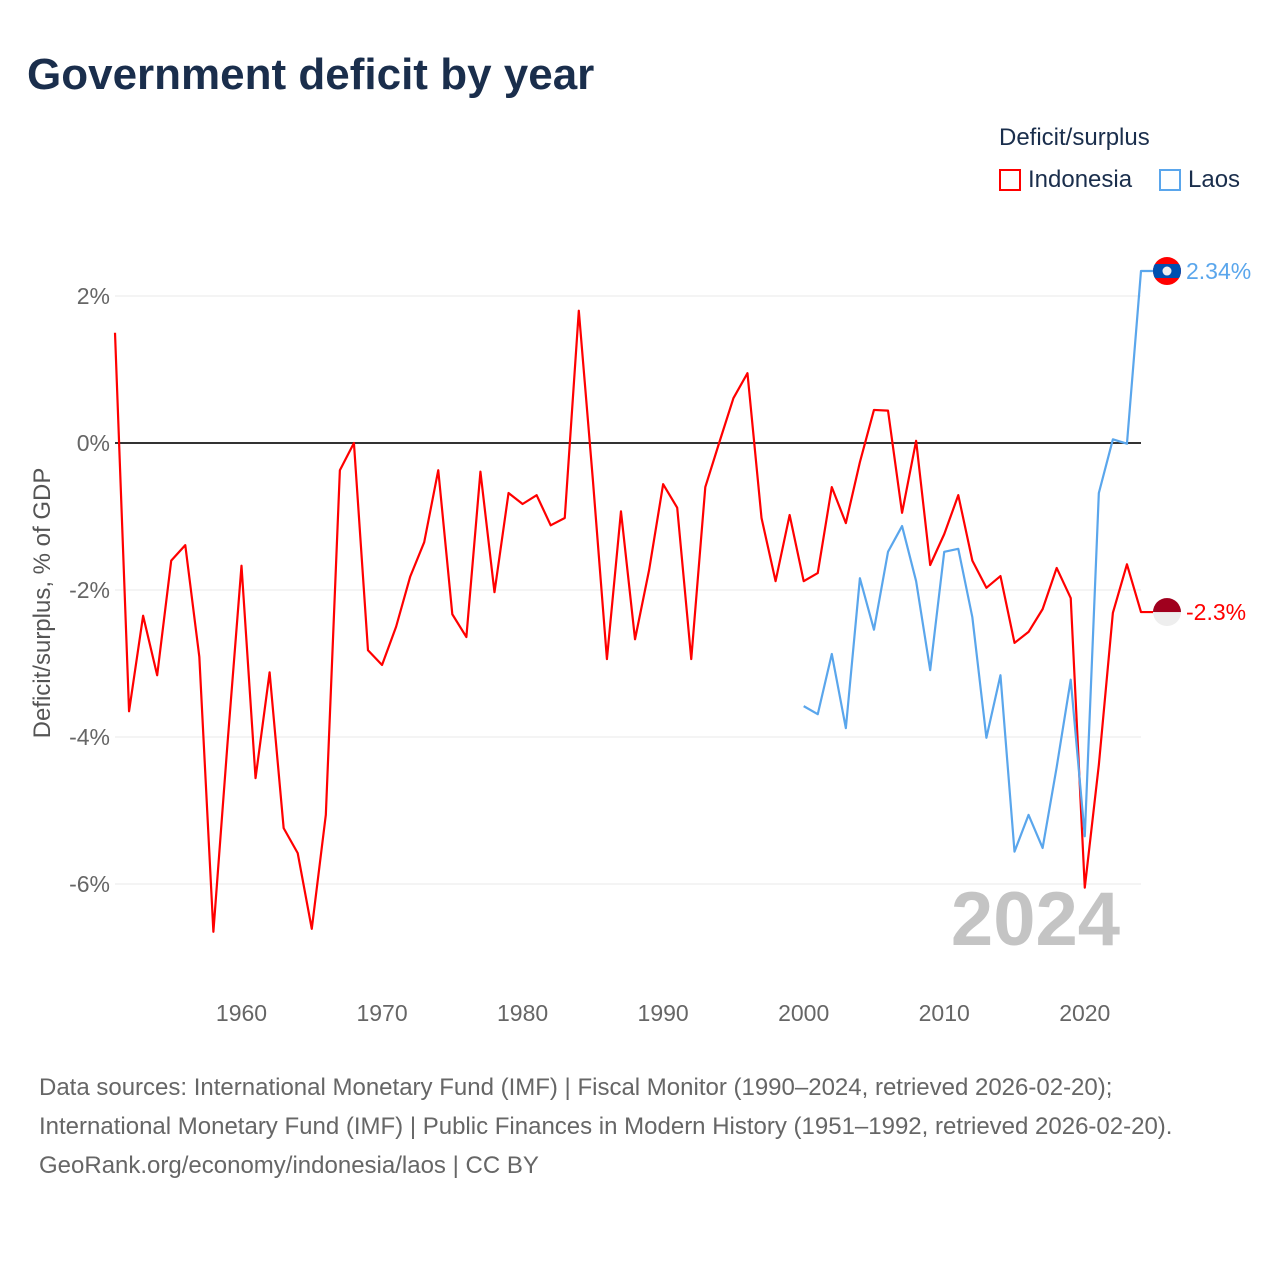  Describe the element at coordinates (944, 1013) in the screenshot. I see `x-tick-label: 2010` at that location.